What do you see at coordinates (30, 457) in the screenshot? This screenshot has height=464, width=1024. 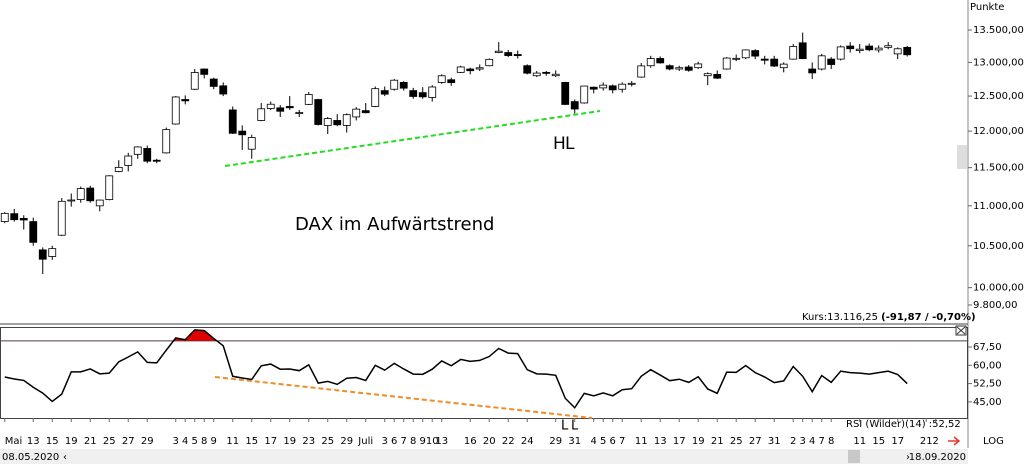 I see `range-start: 08.05.2020` at bounding box center [30, 457].